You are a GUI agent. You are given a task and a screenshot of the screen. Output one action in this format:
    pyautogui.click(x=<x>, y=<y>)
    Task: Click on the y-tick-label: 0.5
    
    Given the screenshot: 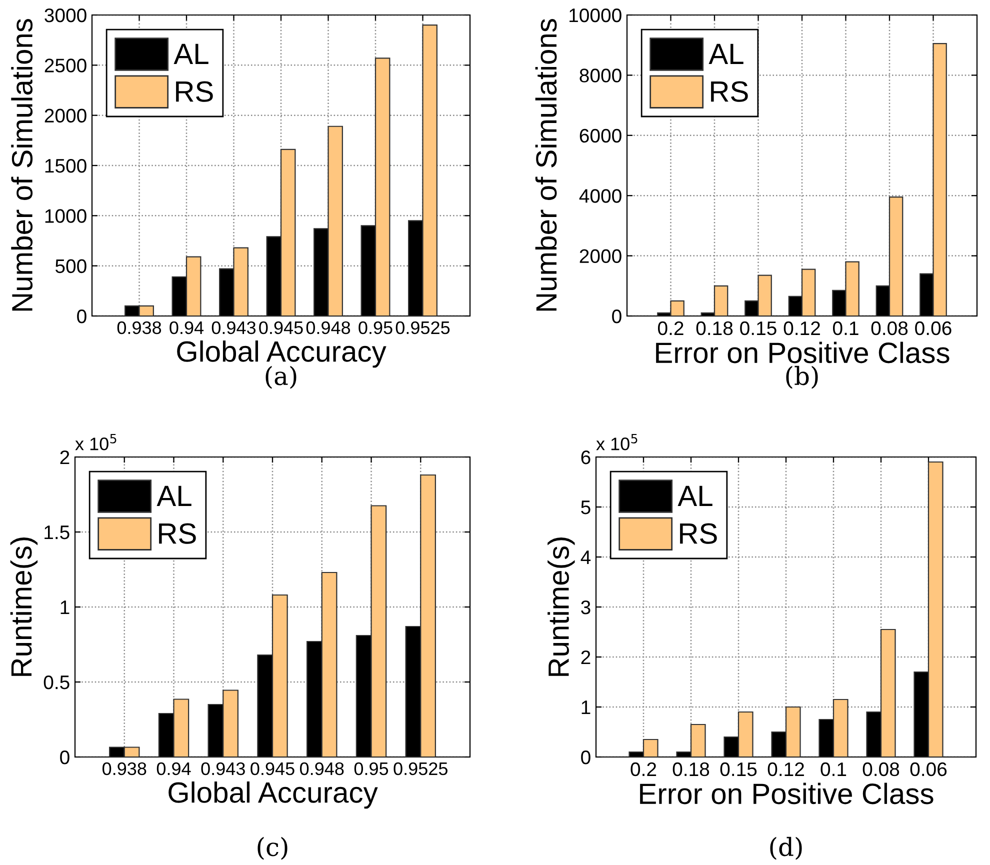 What is the action you would take?
    pyautogui.click(x=57, y=682)
    